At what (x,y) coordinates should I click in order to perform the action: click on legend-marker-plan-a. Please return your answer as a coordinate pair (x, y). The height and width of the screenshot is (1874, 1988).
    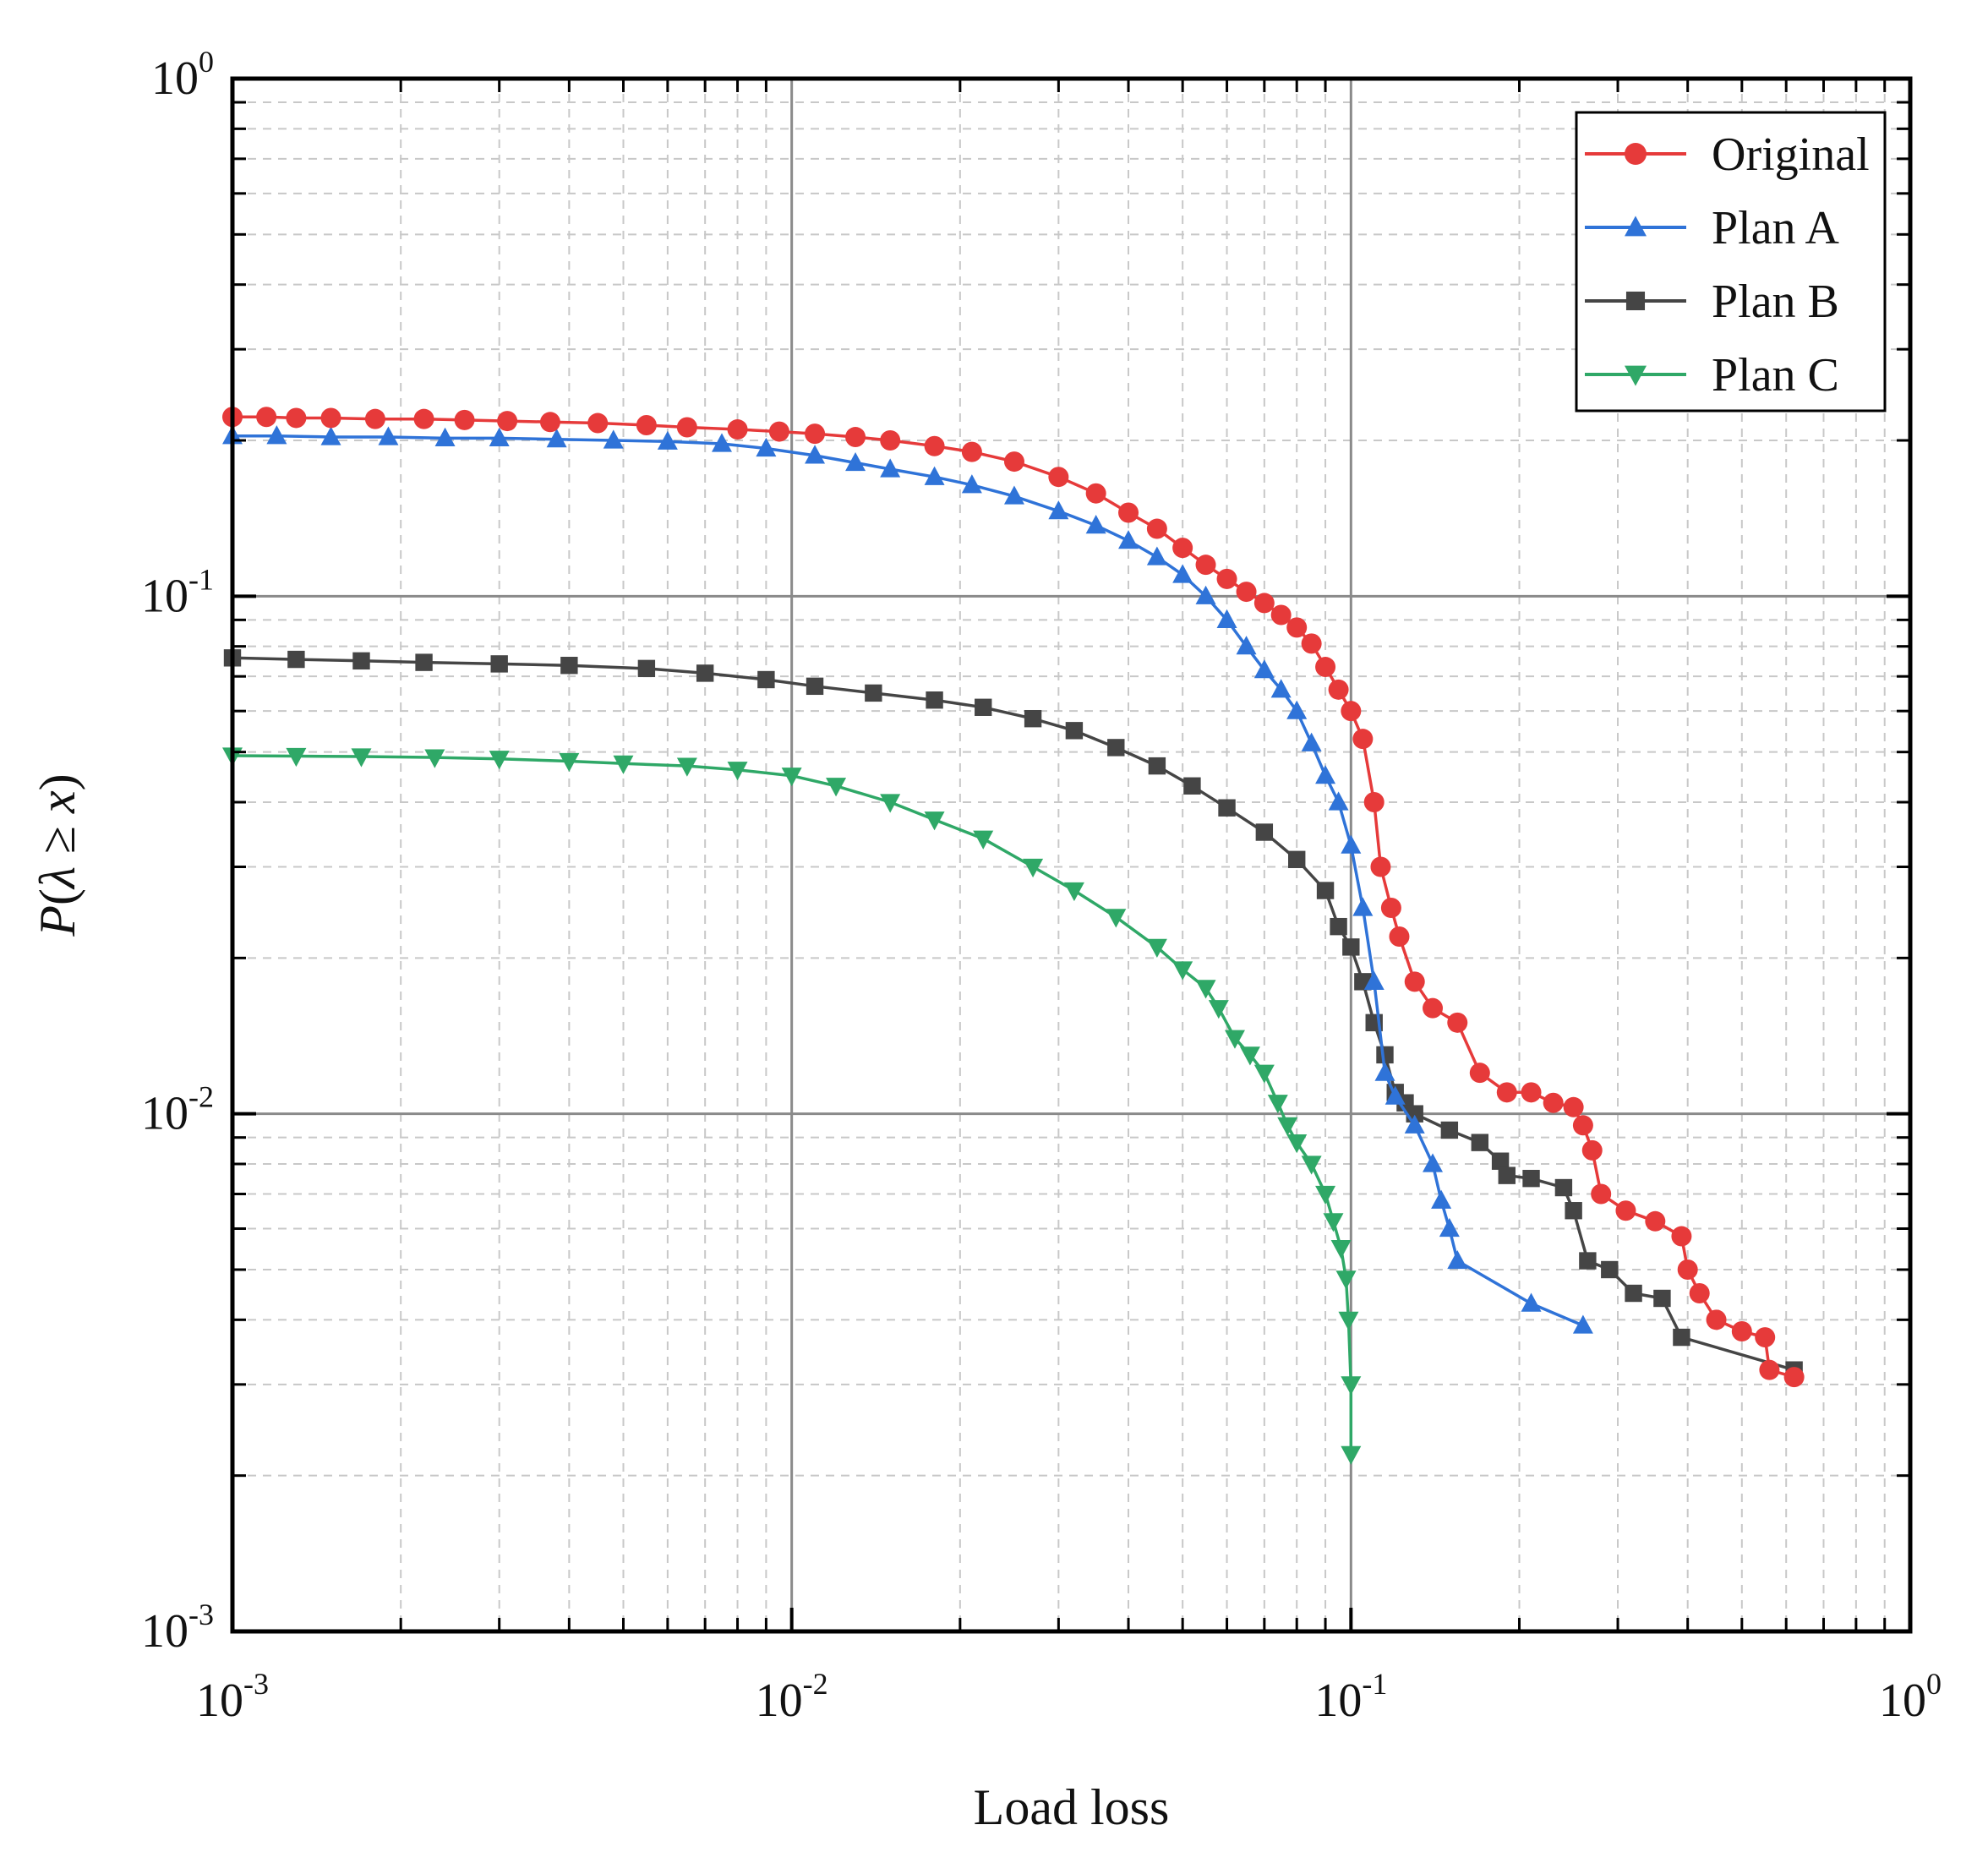
    Looking at the image, I should click on (1636, 226).